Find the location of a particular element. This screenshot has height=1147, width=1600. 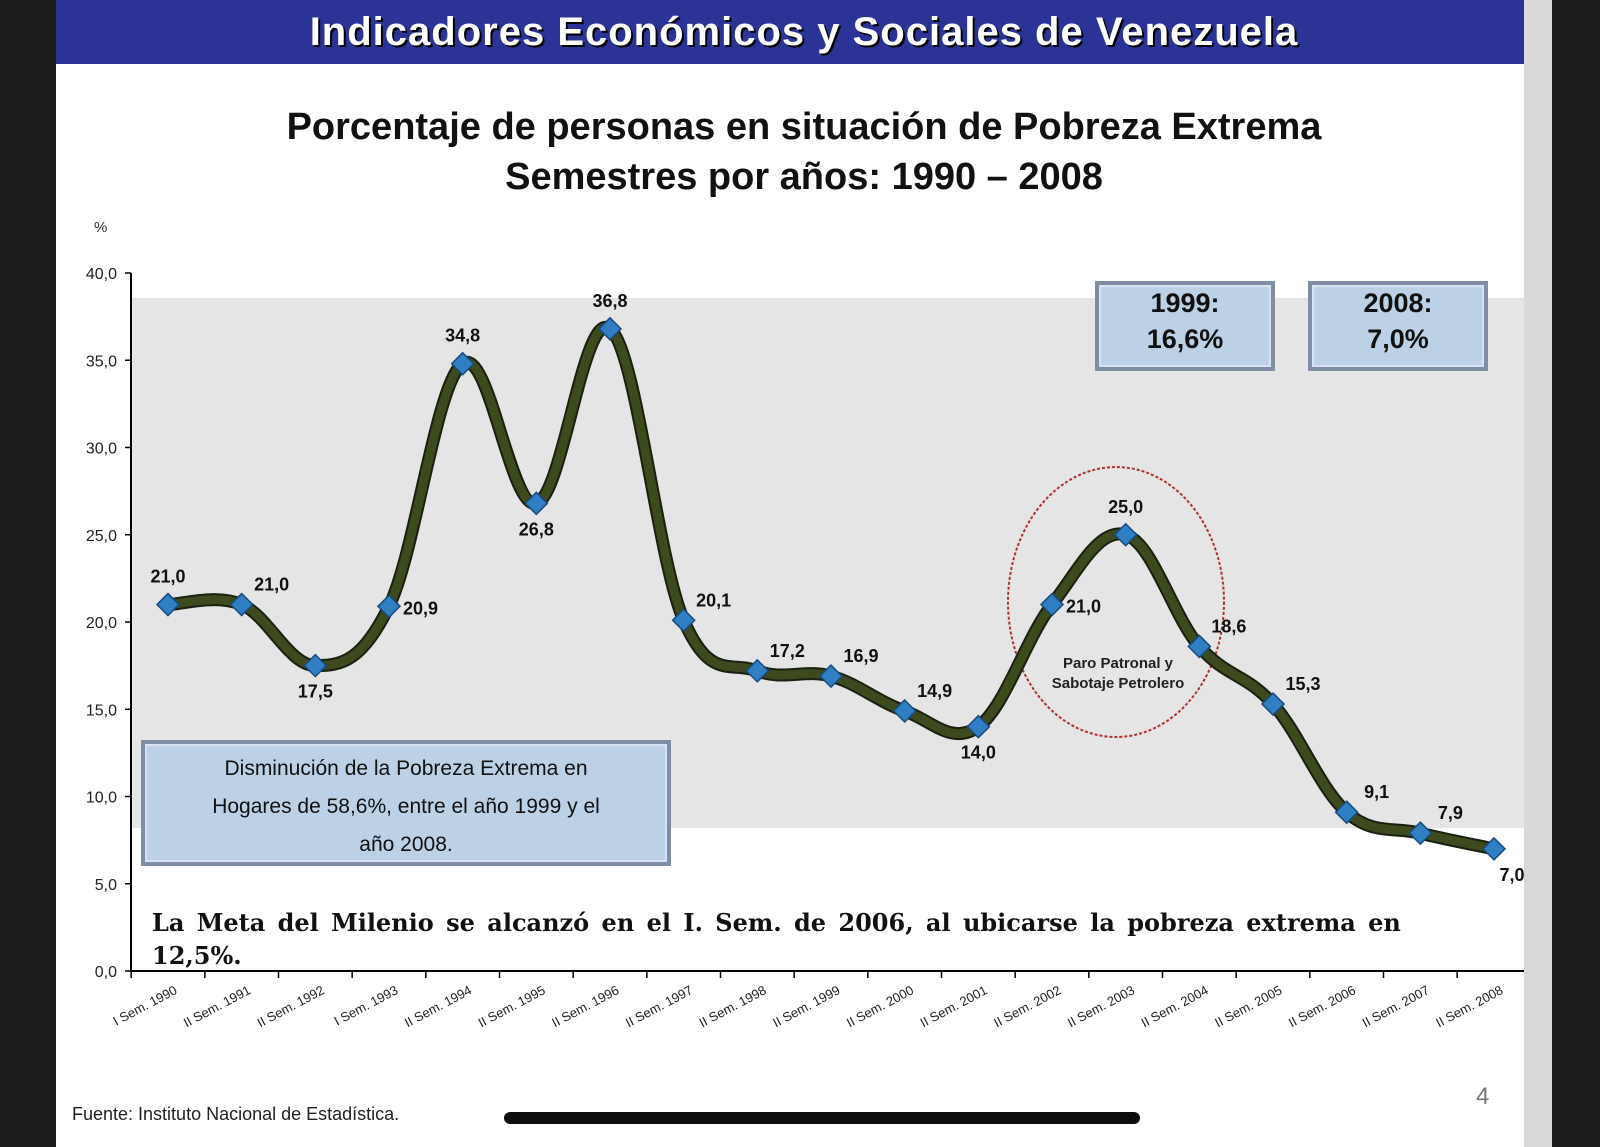

stat-box-2008-value: 7,0% is located at coordinates (1398, 339).